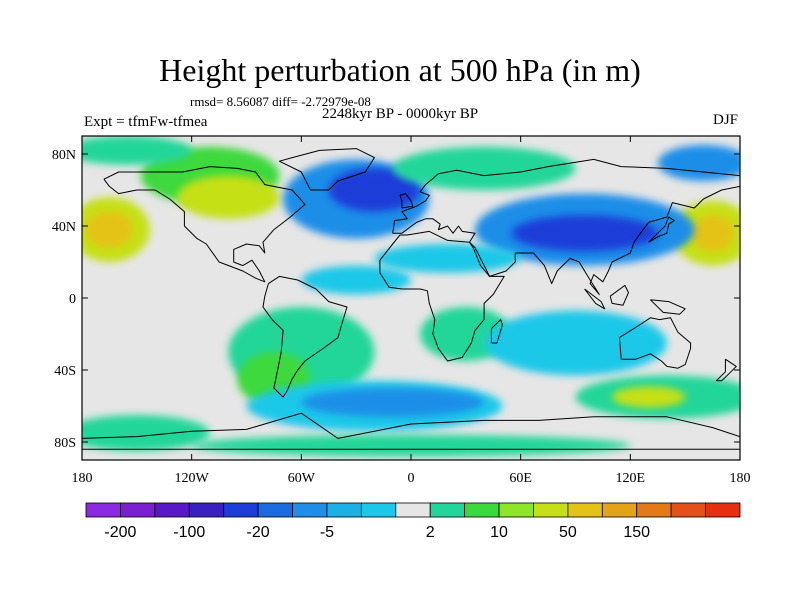  I want to click on colorbar-label-4: 2, so click(430, 532).